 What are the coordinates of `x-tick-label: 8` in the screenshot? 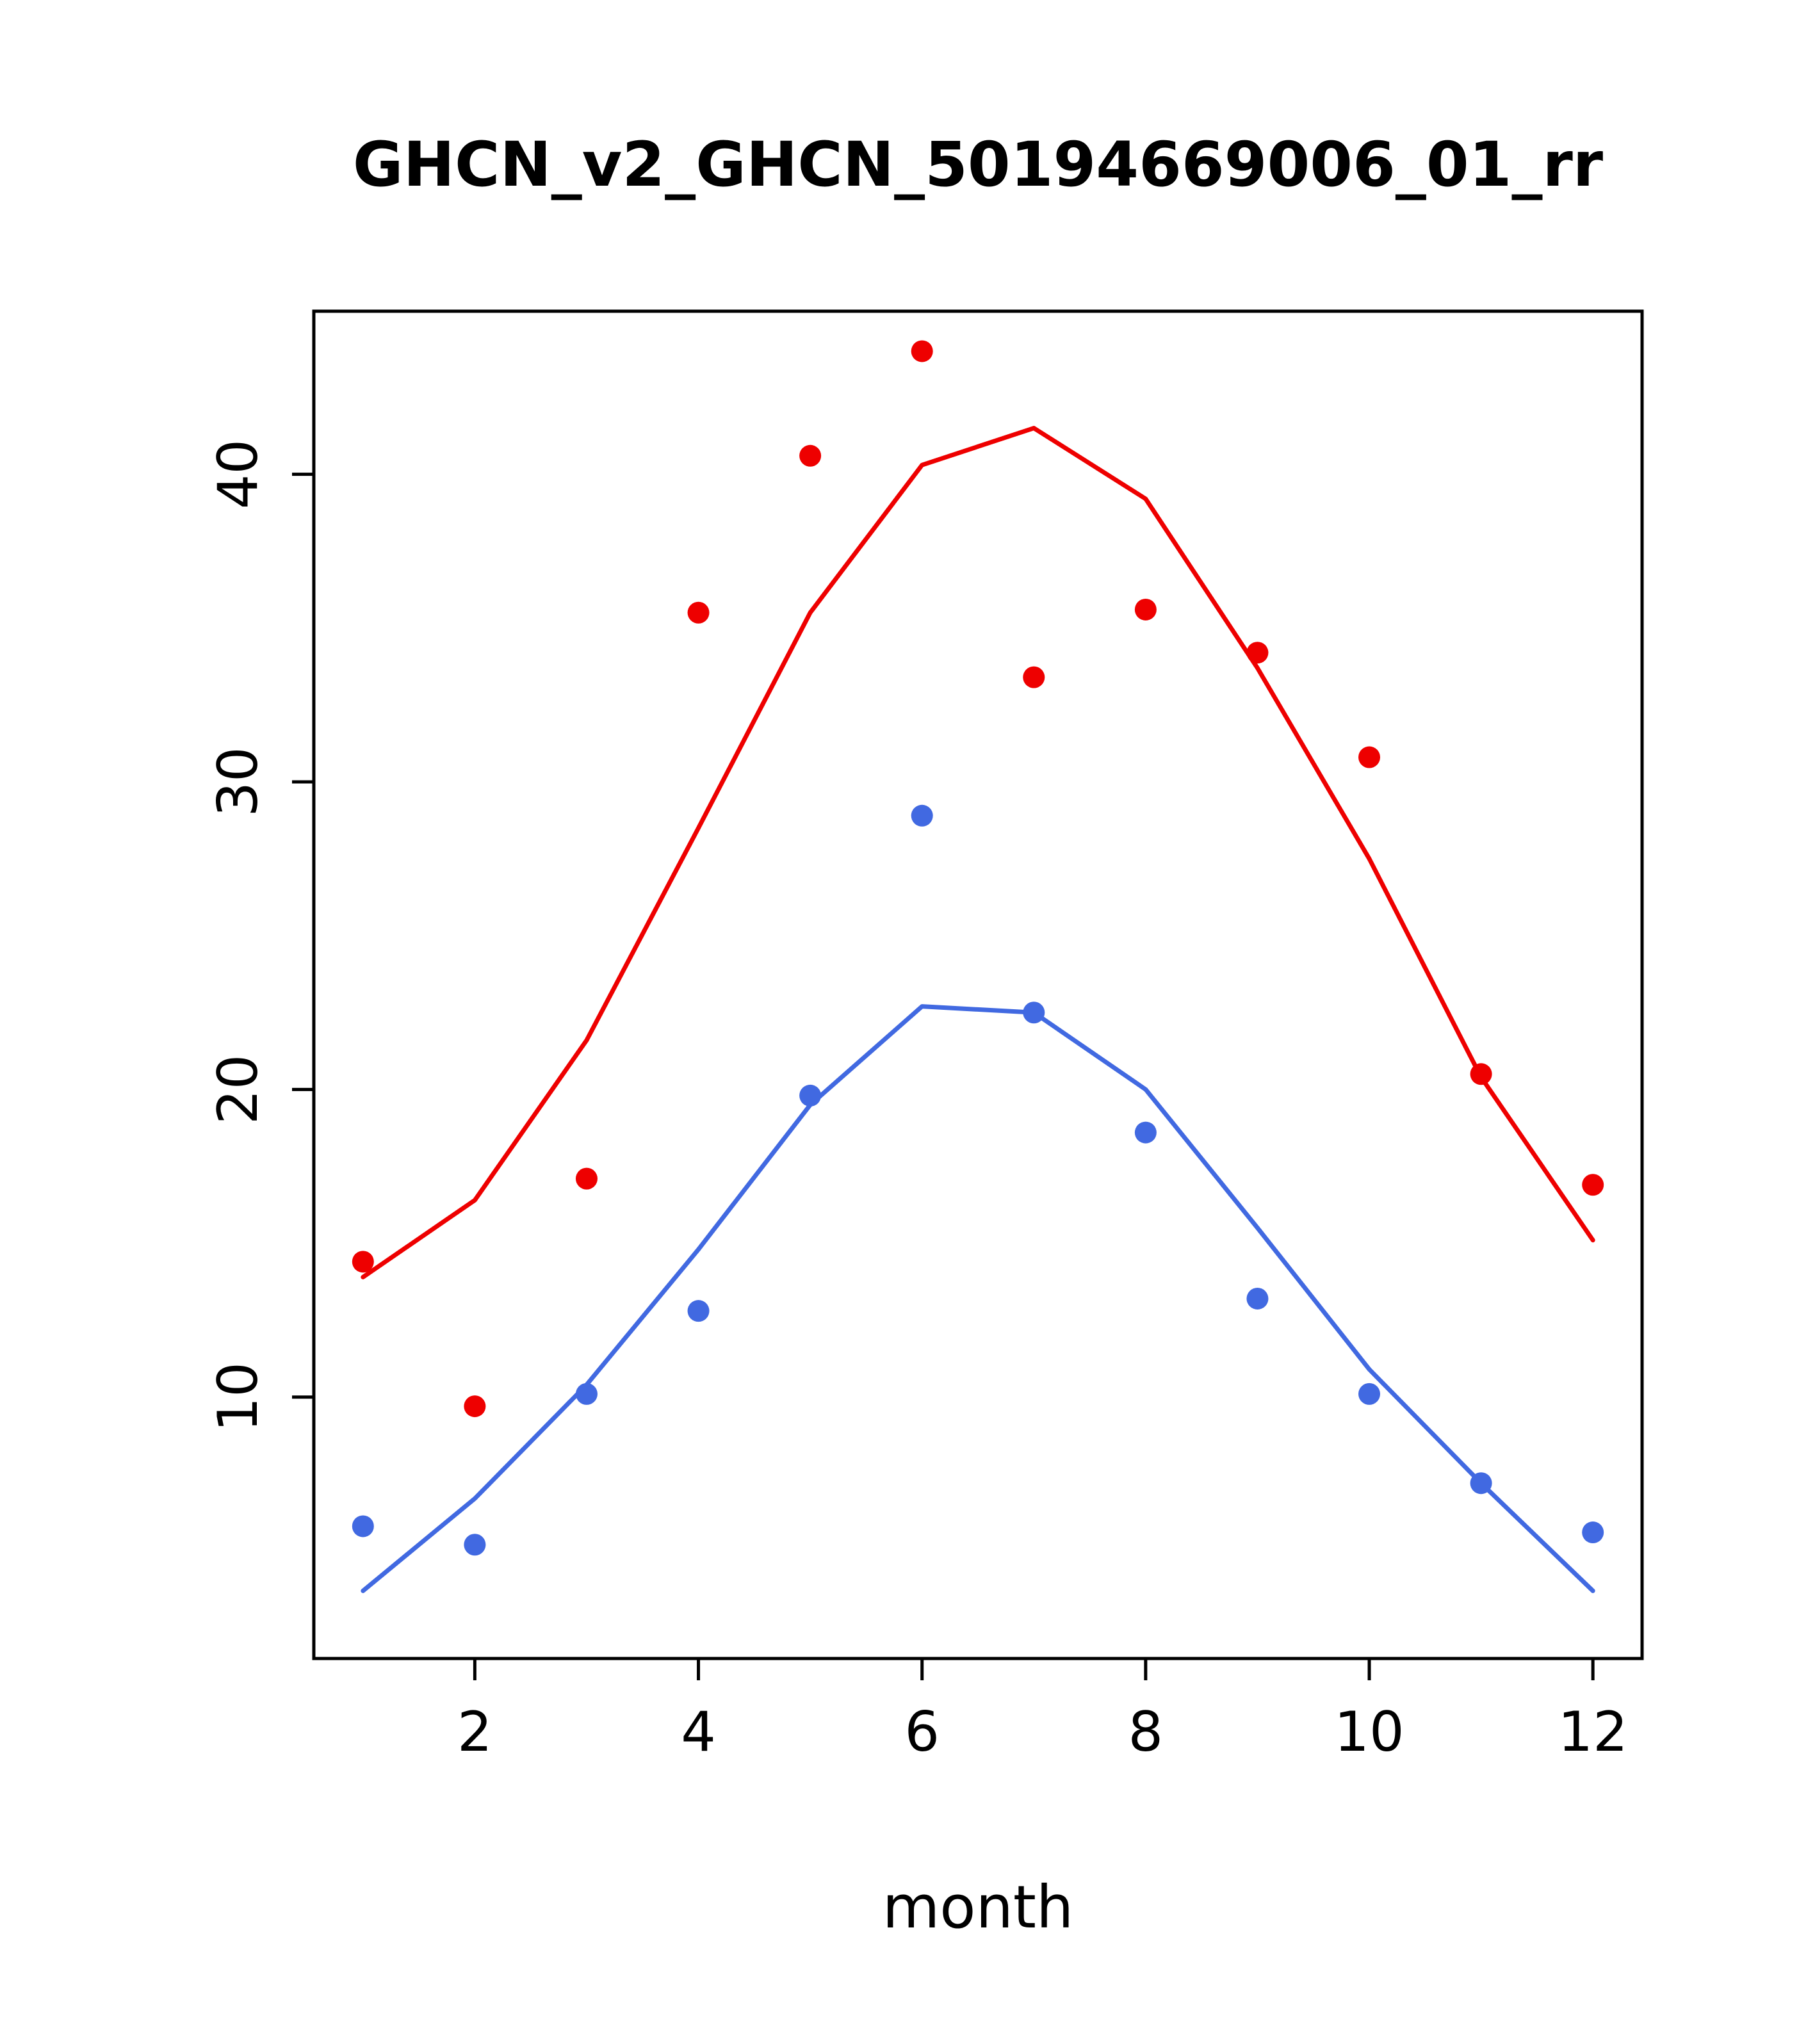 It's located at (1146, 1732).